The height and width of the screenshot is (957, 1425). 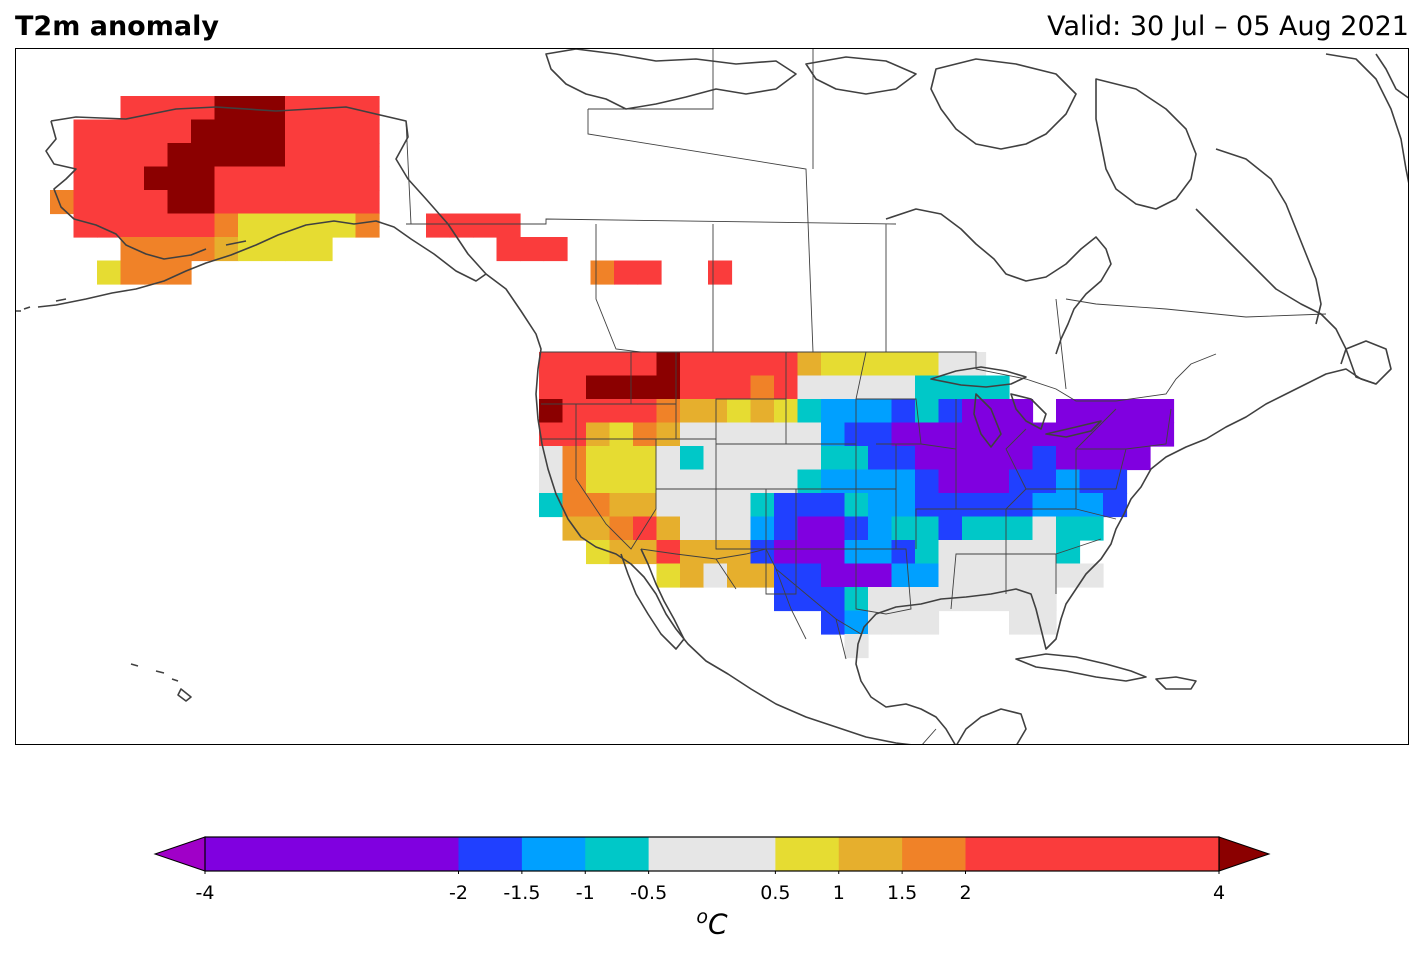 I want to click on colorbar-bin, so click(x=553, y=854).